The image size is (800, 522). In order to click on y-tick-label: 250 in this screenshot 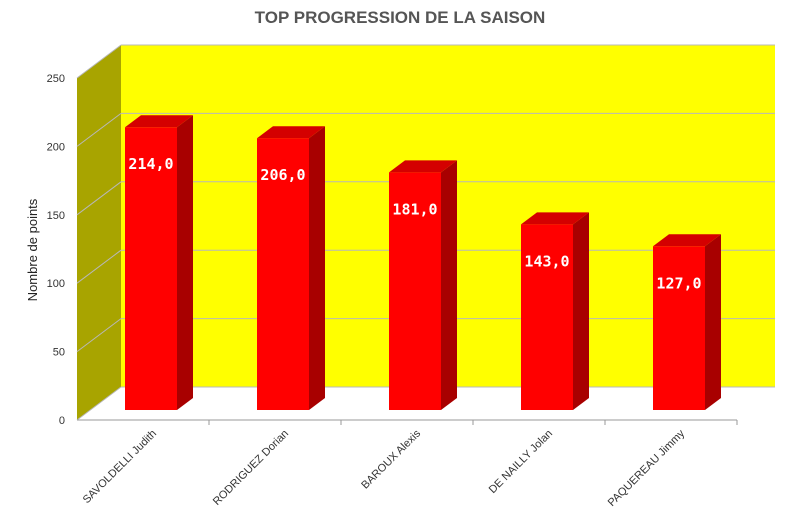, I will do `click(56, 79)`.